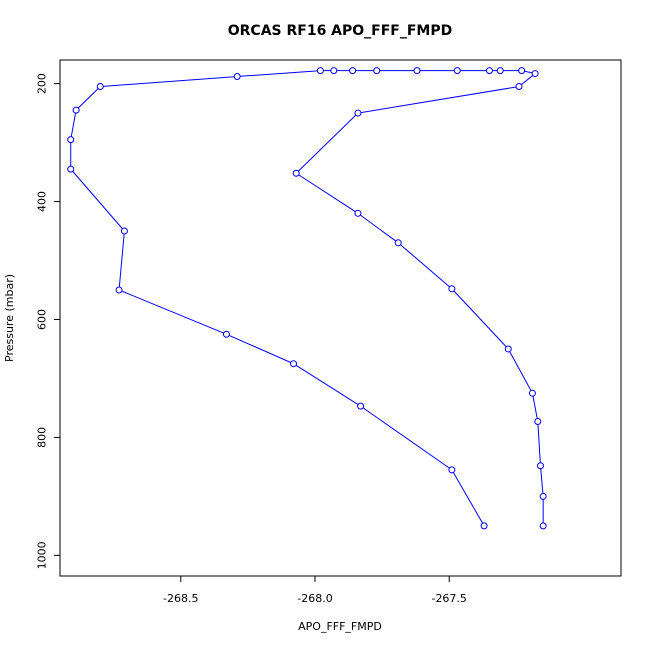  I want to click on y-axis-label: Pressure (mbar), so click(9, 318).